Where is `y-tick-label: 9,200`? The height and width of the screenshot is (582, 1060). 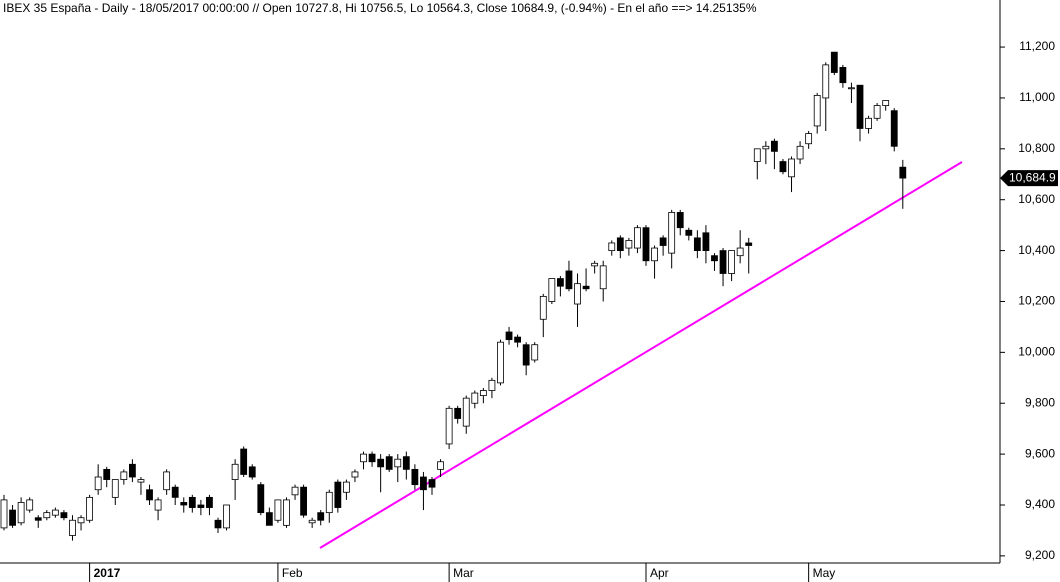 y-tick-label: 9,200 is located at coordinates (1040, 555).